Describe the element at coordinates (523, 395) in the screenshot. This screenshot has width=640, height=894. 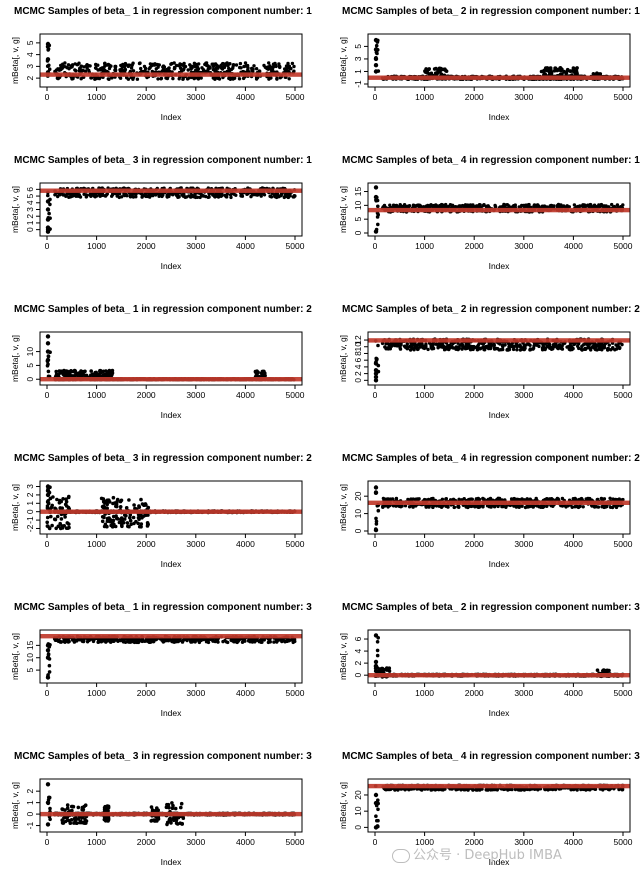
I see `x-tick-label: 3000` at that location.